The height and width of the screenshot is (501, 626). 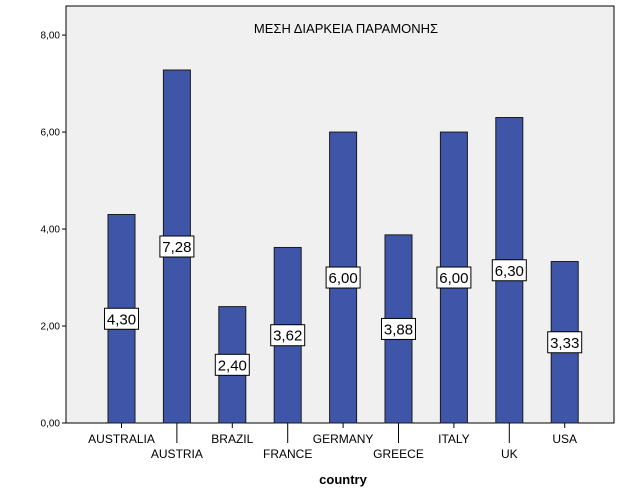 What do you see at coordinates (343, 439) in the screenshot?
I see `x-tick-label: GERMANY` at bounding box center [343, 439].